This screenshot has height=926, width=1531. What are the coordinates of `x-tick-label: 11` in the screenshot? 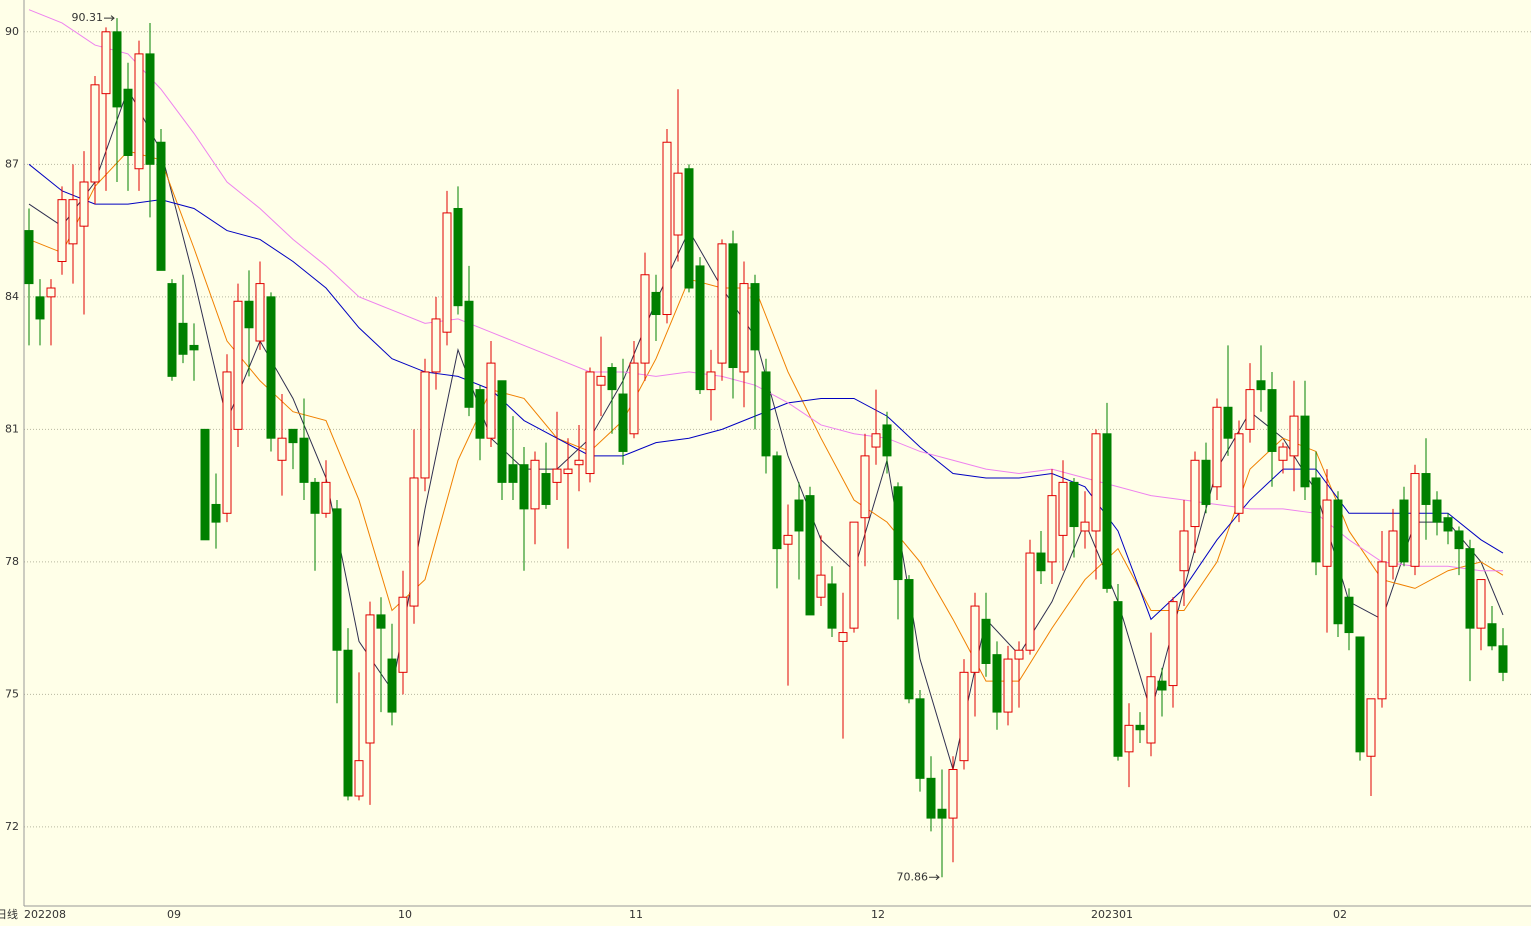 It's located at (636, 914).